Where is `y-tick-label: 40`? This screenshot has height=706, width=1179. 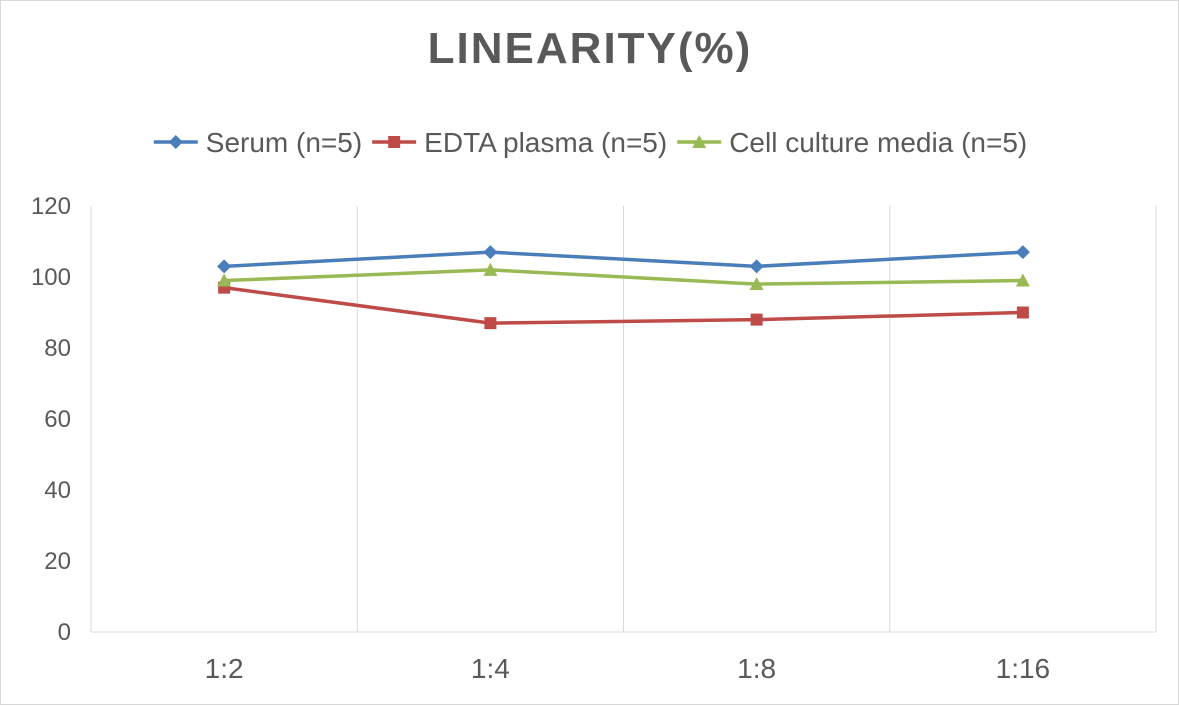 y-tick-label: 40 is located at coordinates (57, 490).